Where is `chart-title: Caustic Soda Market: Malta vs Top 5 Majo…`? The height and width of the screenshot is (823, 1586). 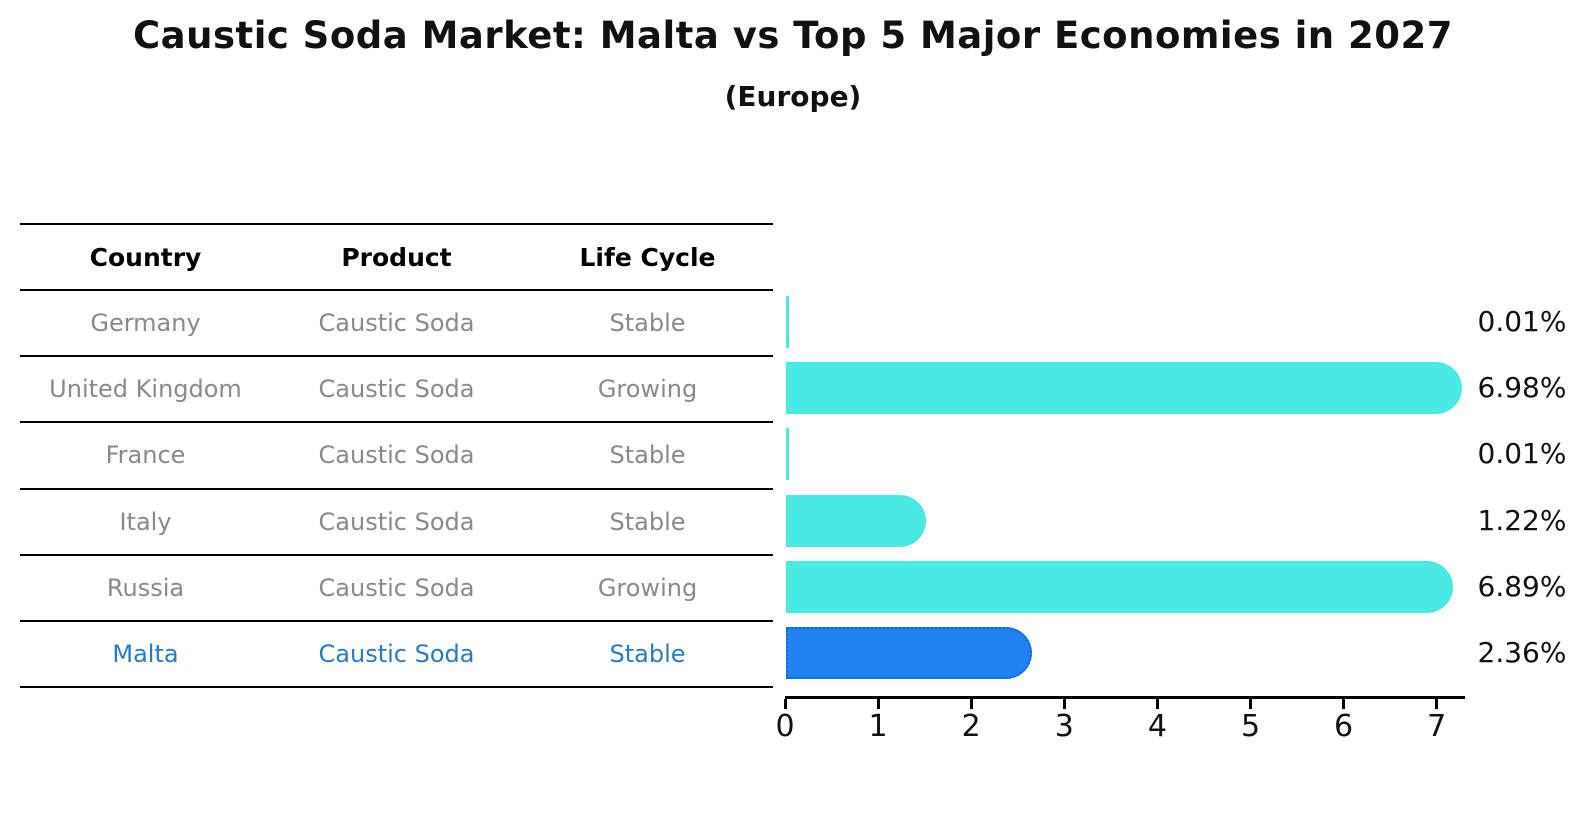
chart-title: Caustic Soda Market: Malta vs Top 5 Majo… is located at coordinates (793, 35).